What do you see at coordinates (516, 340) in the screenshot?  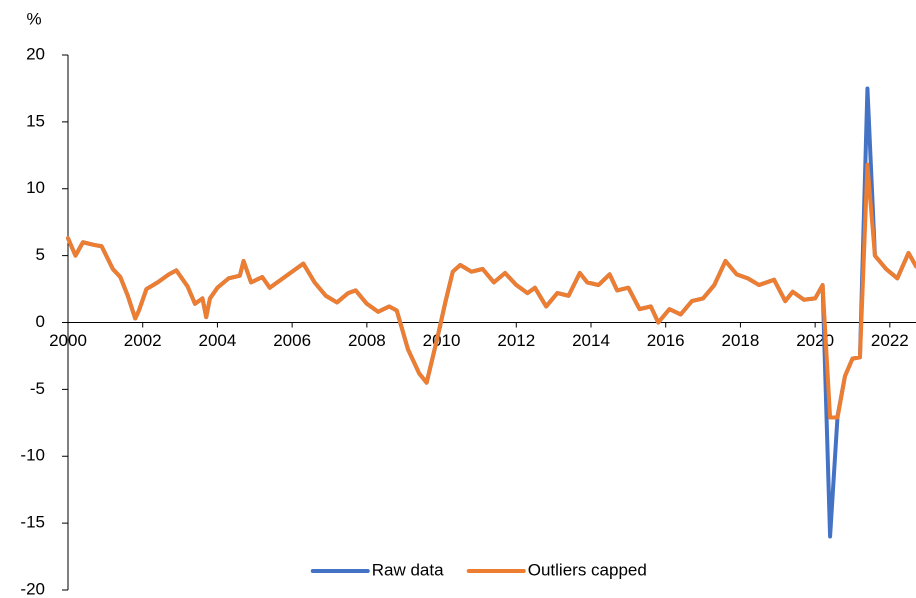 I see `x-tick-label: 2012` at bounding box center [516, 340].